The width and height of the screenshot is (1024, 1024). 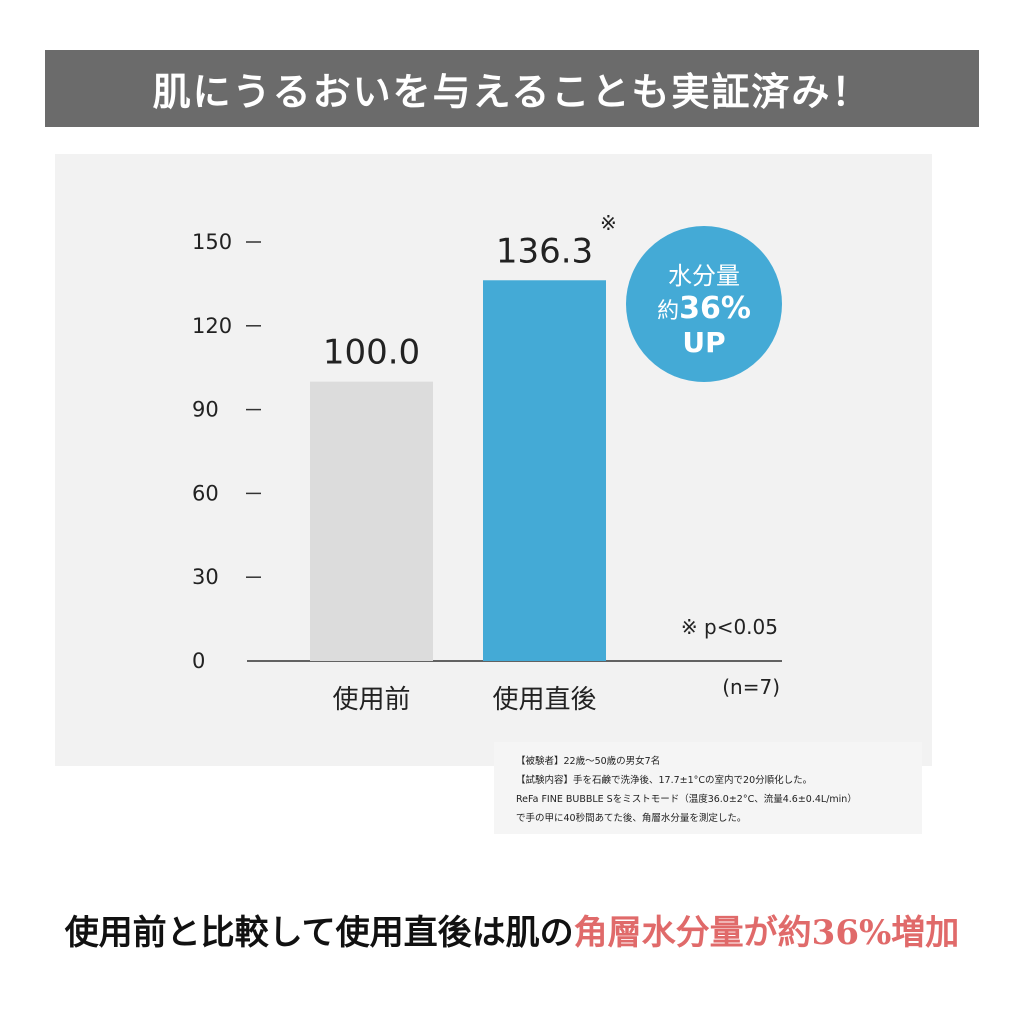 I want to click on header-title: 肌にうるおいを与えることも実証済み！, so click(x=512, y=91).